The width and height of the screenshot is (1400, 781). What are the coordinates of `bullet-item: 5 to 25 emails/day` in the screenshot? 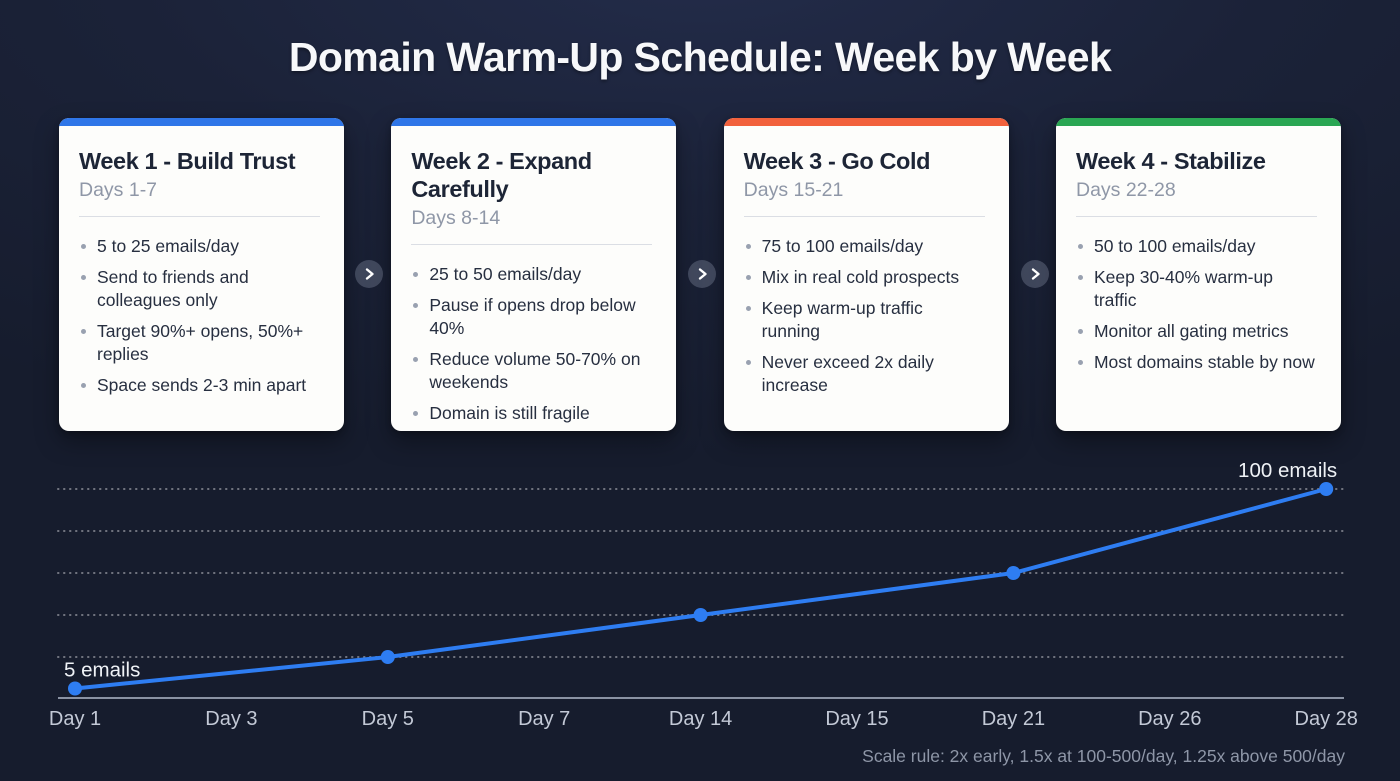 It's located at (199, 246).